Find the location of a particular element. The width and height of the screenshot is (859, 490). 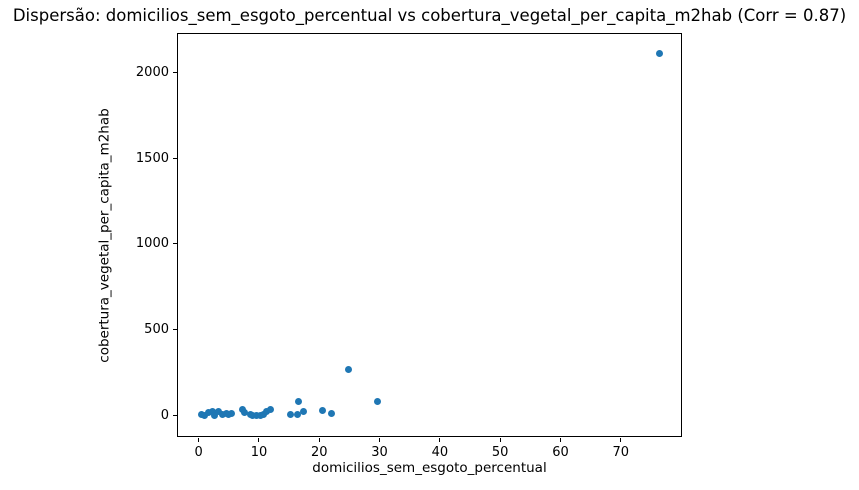

x-tick-label: 10 is located at coordinates (259, 452).